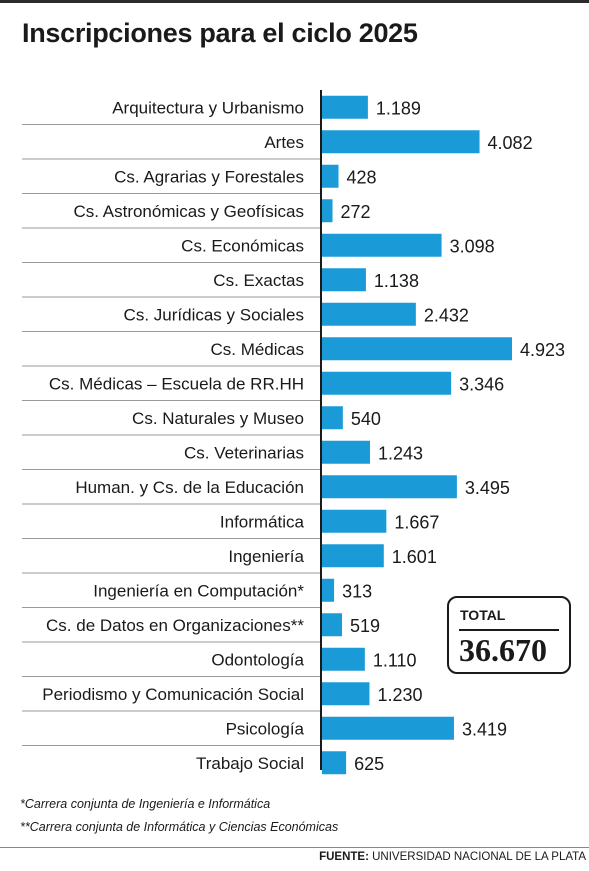 Image resolution: width=589 pixels, height=871 pixels. What do you see at coordinates (220, 33) in the screenshot?
I see `chart-title: Inscripciones para el ciclo 2025` at bounding box center [220, 33].